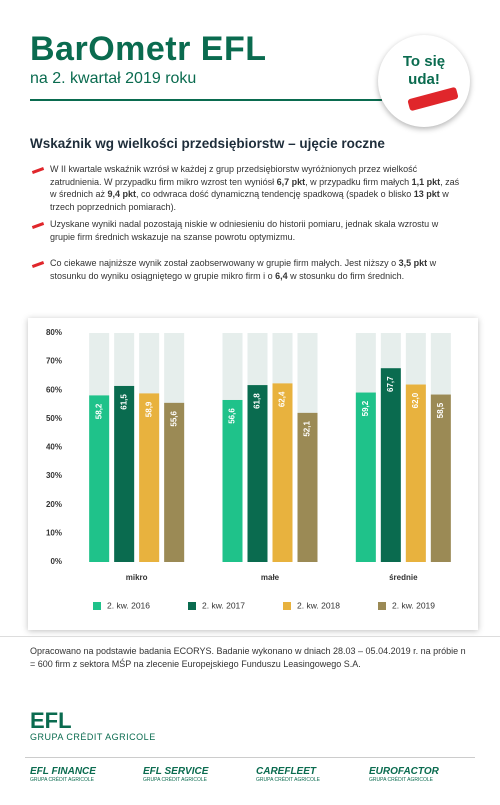 This screenshot has height=805, width=500. I want to click on brand-name: EFL FINANCE, so click(63, 771).